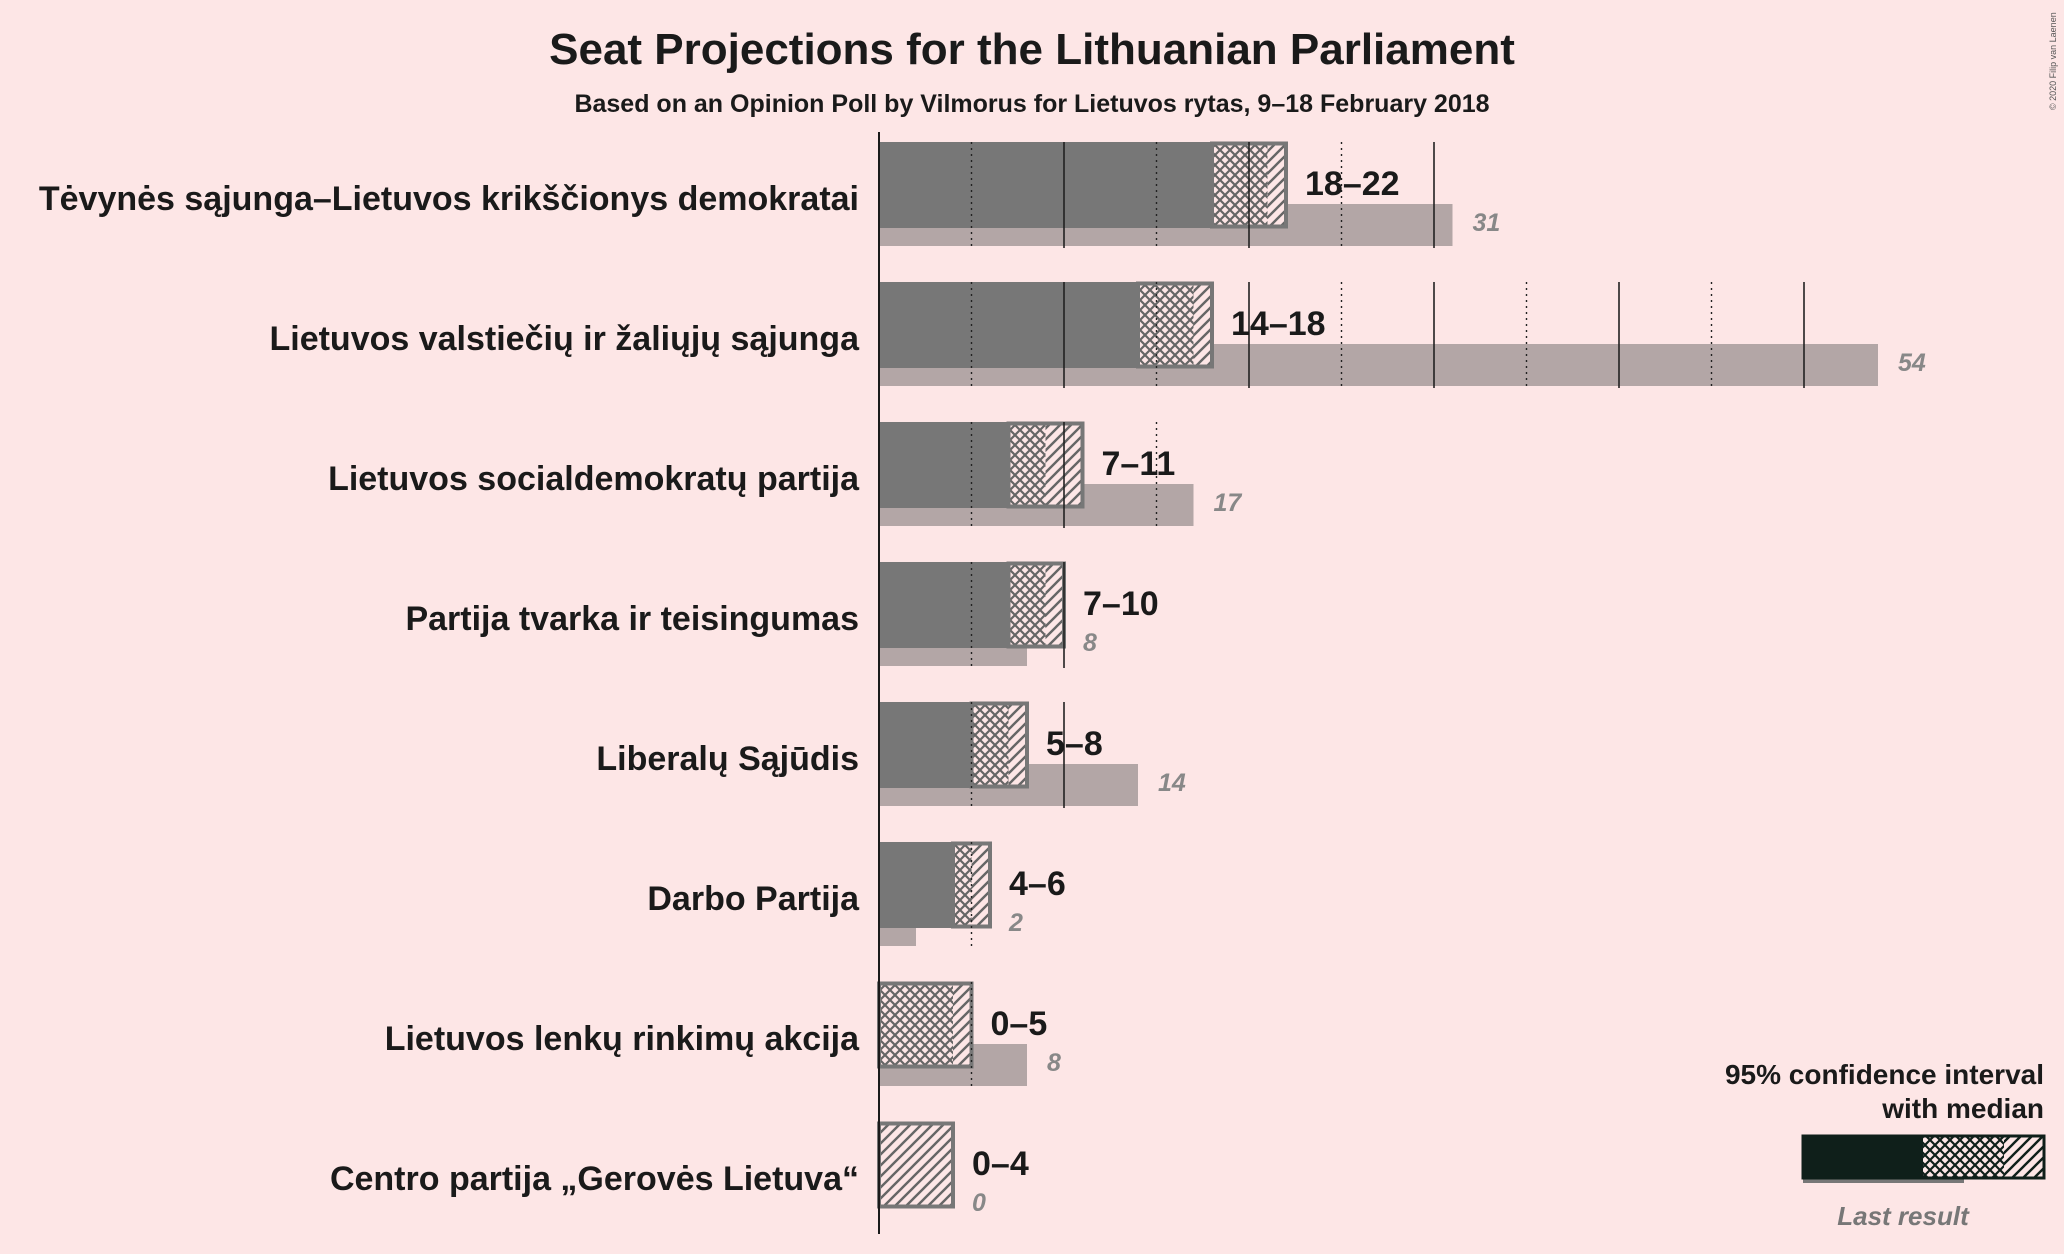  What do you see at coordinates (564, 339) in the screenshot?
I see `party-label: Lietuvos valstiečių ir žaliųjų sąjunga` at bounding box center [564, 339].